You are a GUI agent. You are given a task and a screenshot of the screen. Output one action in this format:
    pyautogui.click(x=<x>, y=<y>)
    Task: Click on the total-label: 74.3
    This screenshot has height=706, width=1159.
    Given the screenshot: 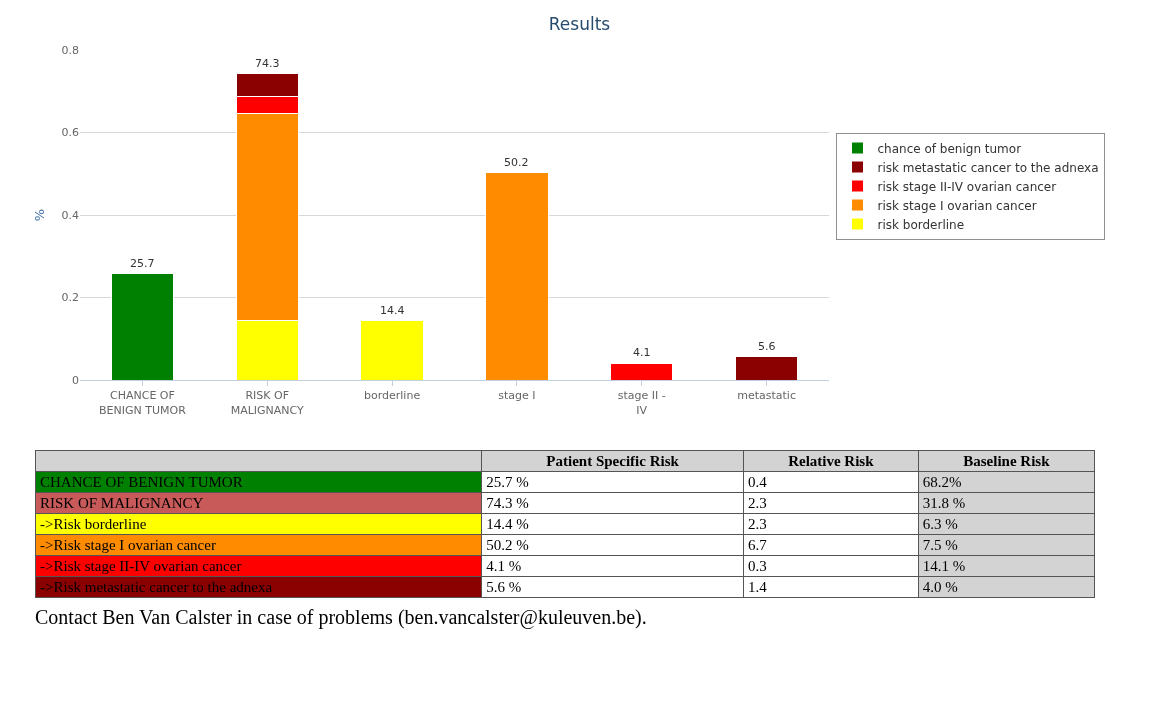 What is the action you would take?
    pyautogui.click(x=267, y=63)
    